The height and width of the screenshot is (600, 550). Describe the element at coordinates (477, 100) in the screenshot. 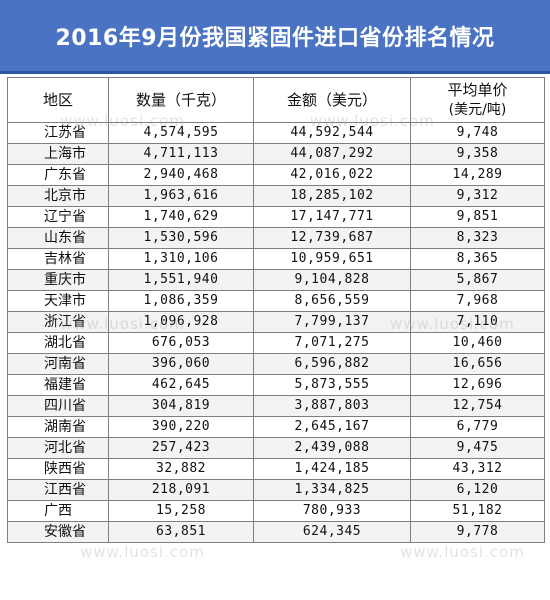

I see `column-header-avg-price: 平均单价 (美元/吨)` at that location.